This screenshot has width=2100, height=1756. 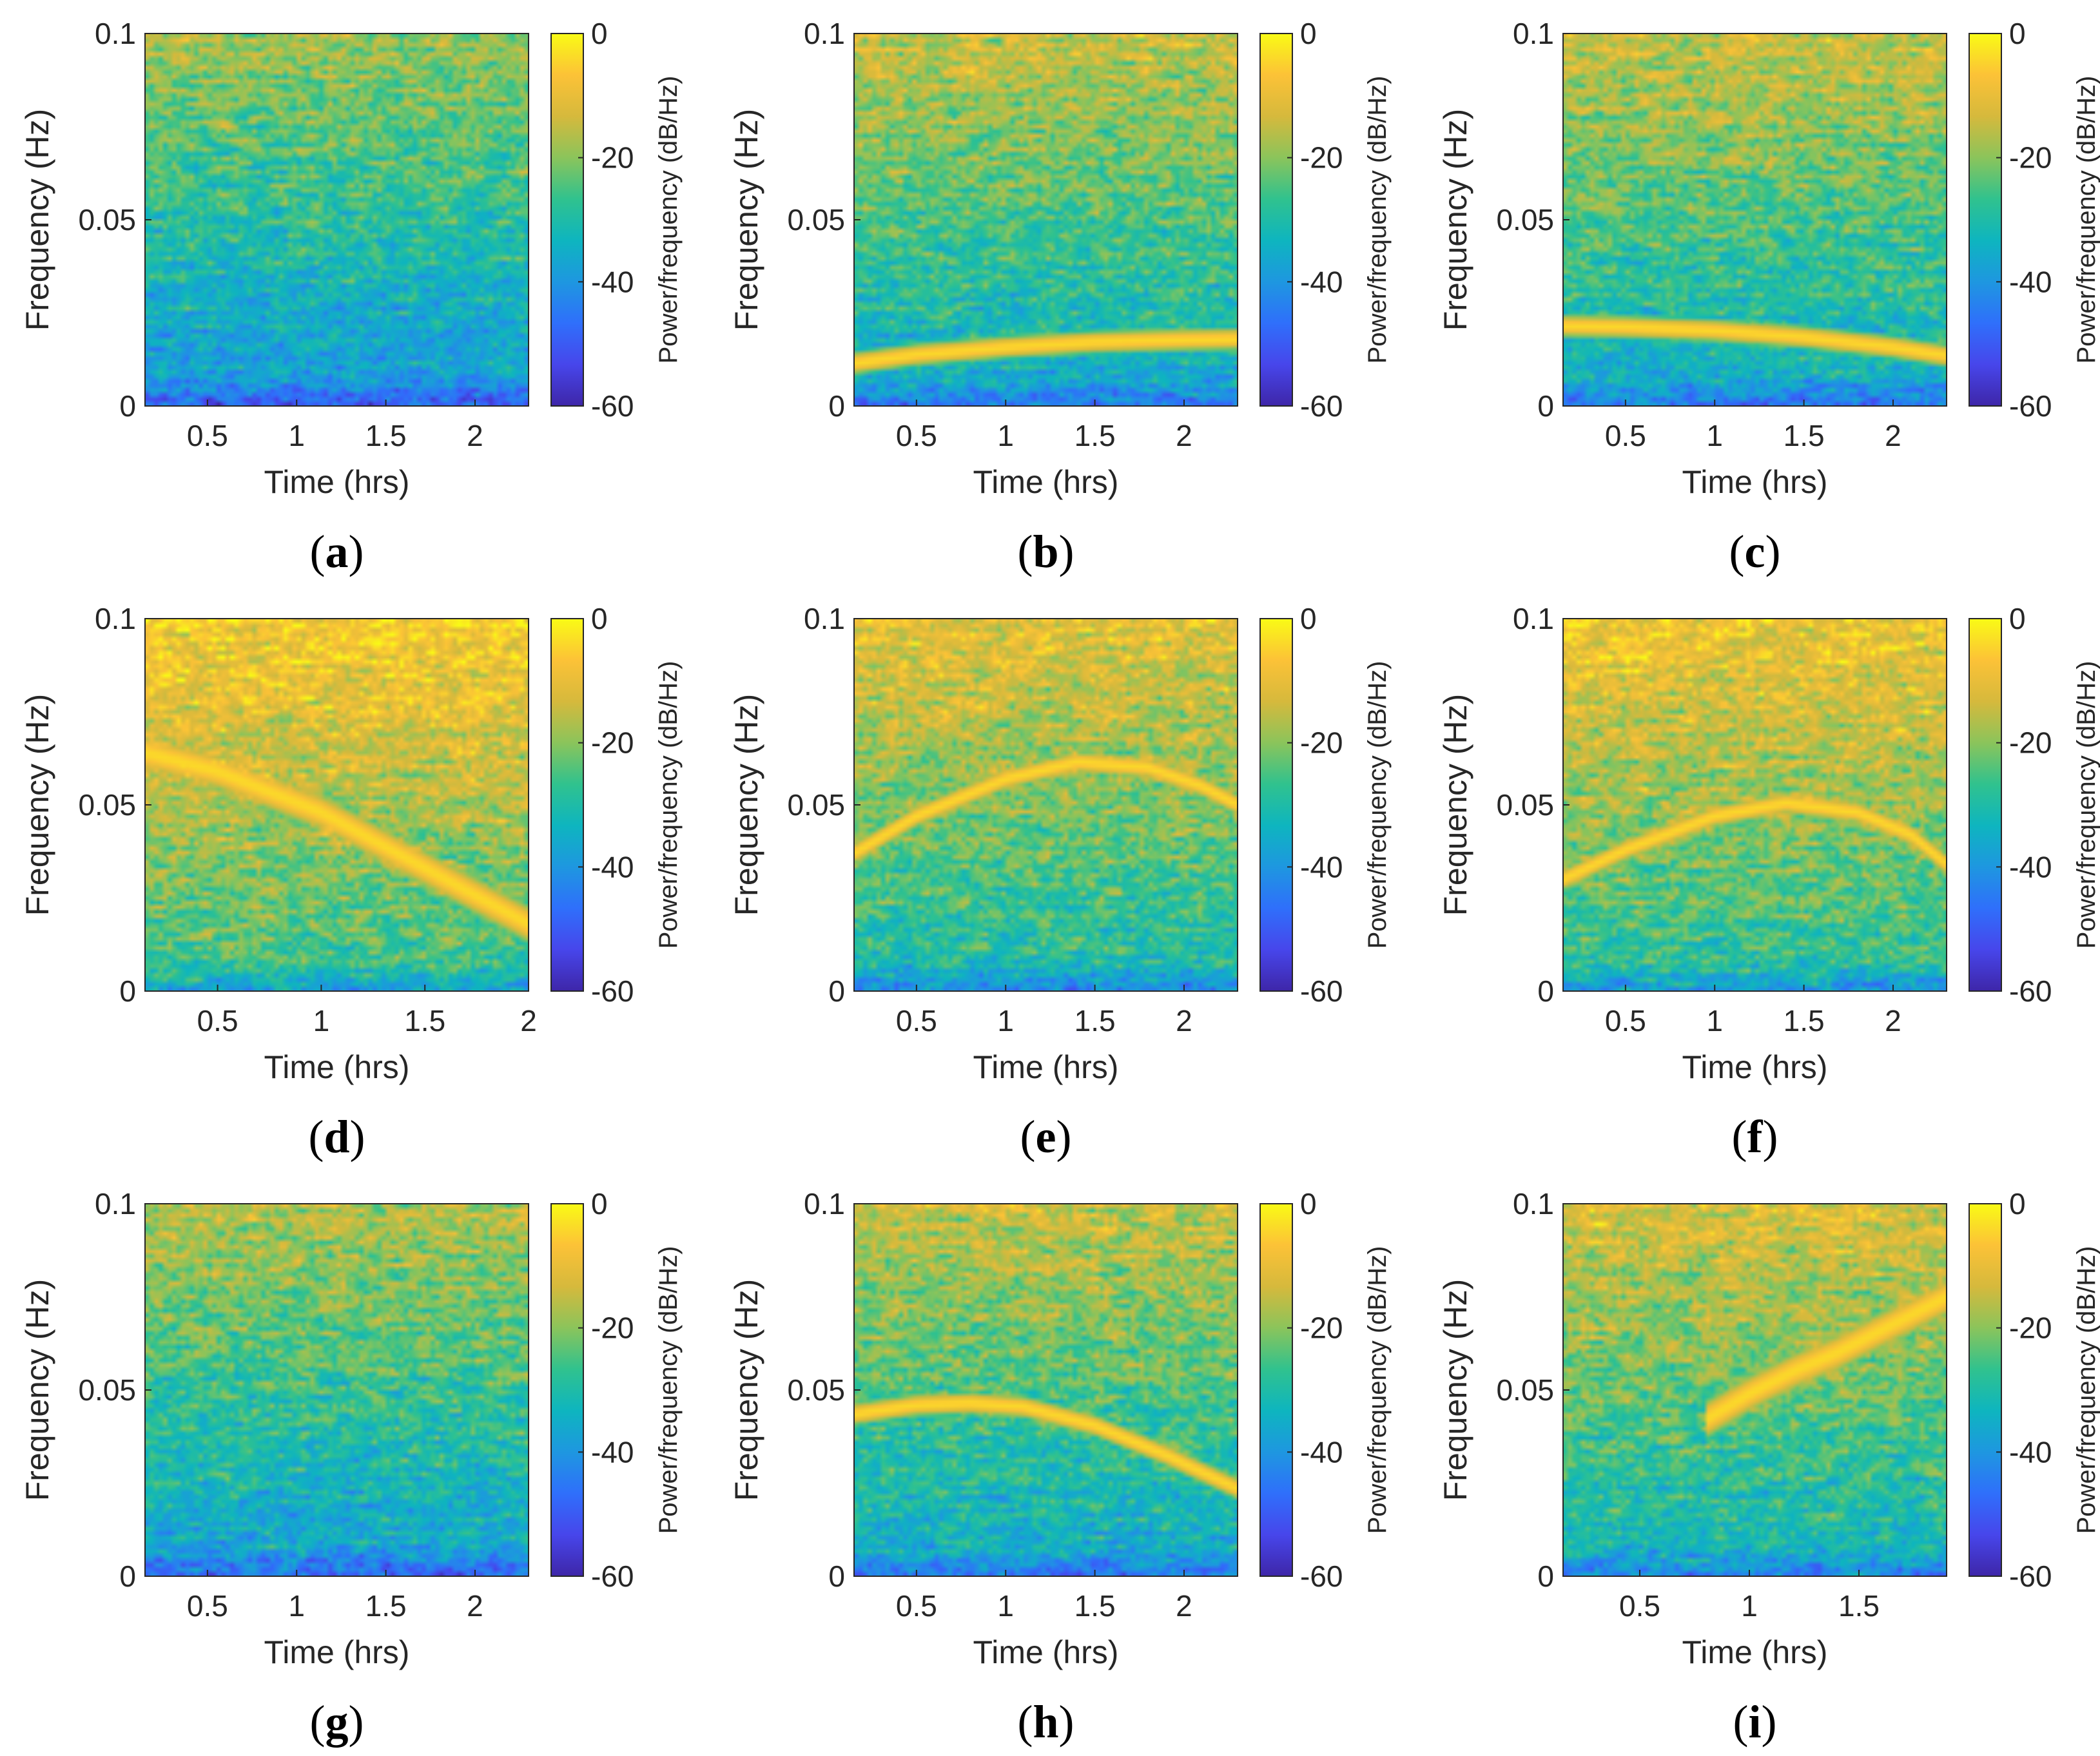 I want to click on panel-label: (h), so click(x=1045, y=1722).